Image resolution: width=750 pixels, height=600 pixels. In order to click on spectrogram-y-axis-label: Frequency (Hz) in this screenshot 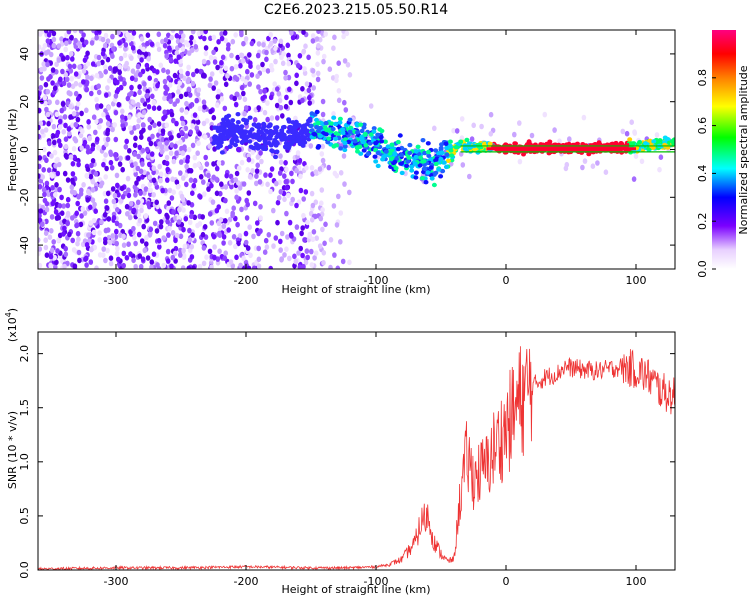, I will do `click(12, 150)`.